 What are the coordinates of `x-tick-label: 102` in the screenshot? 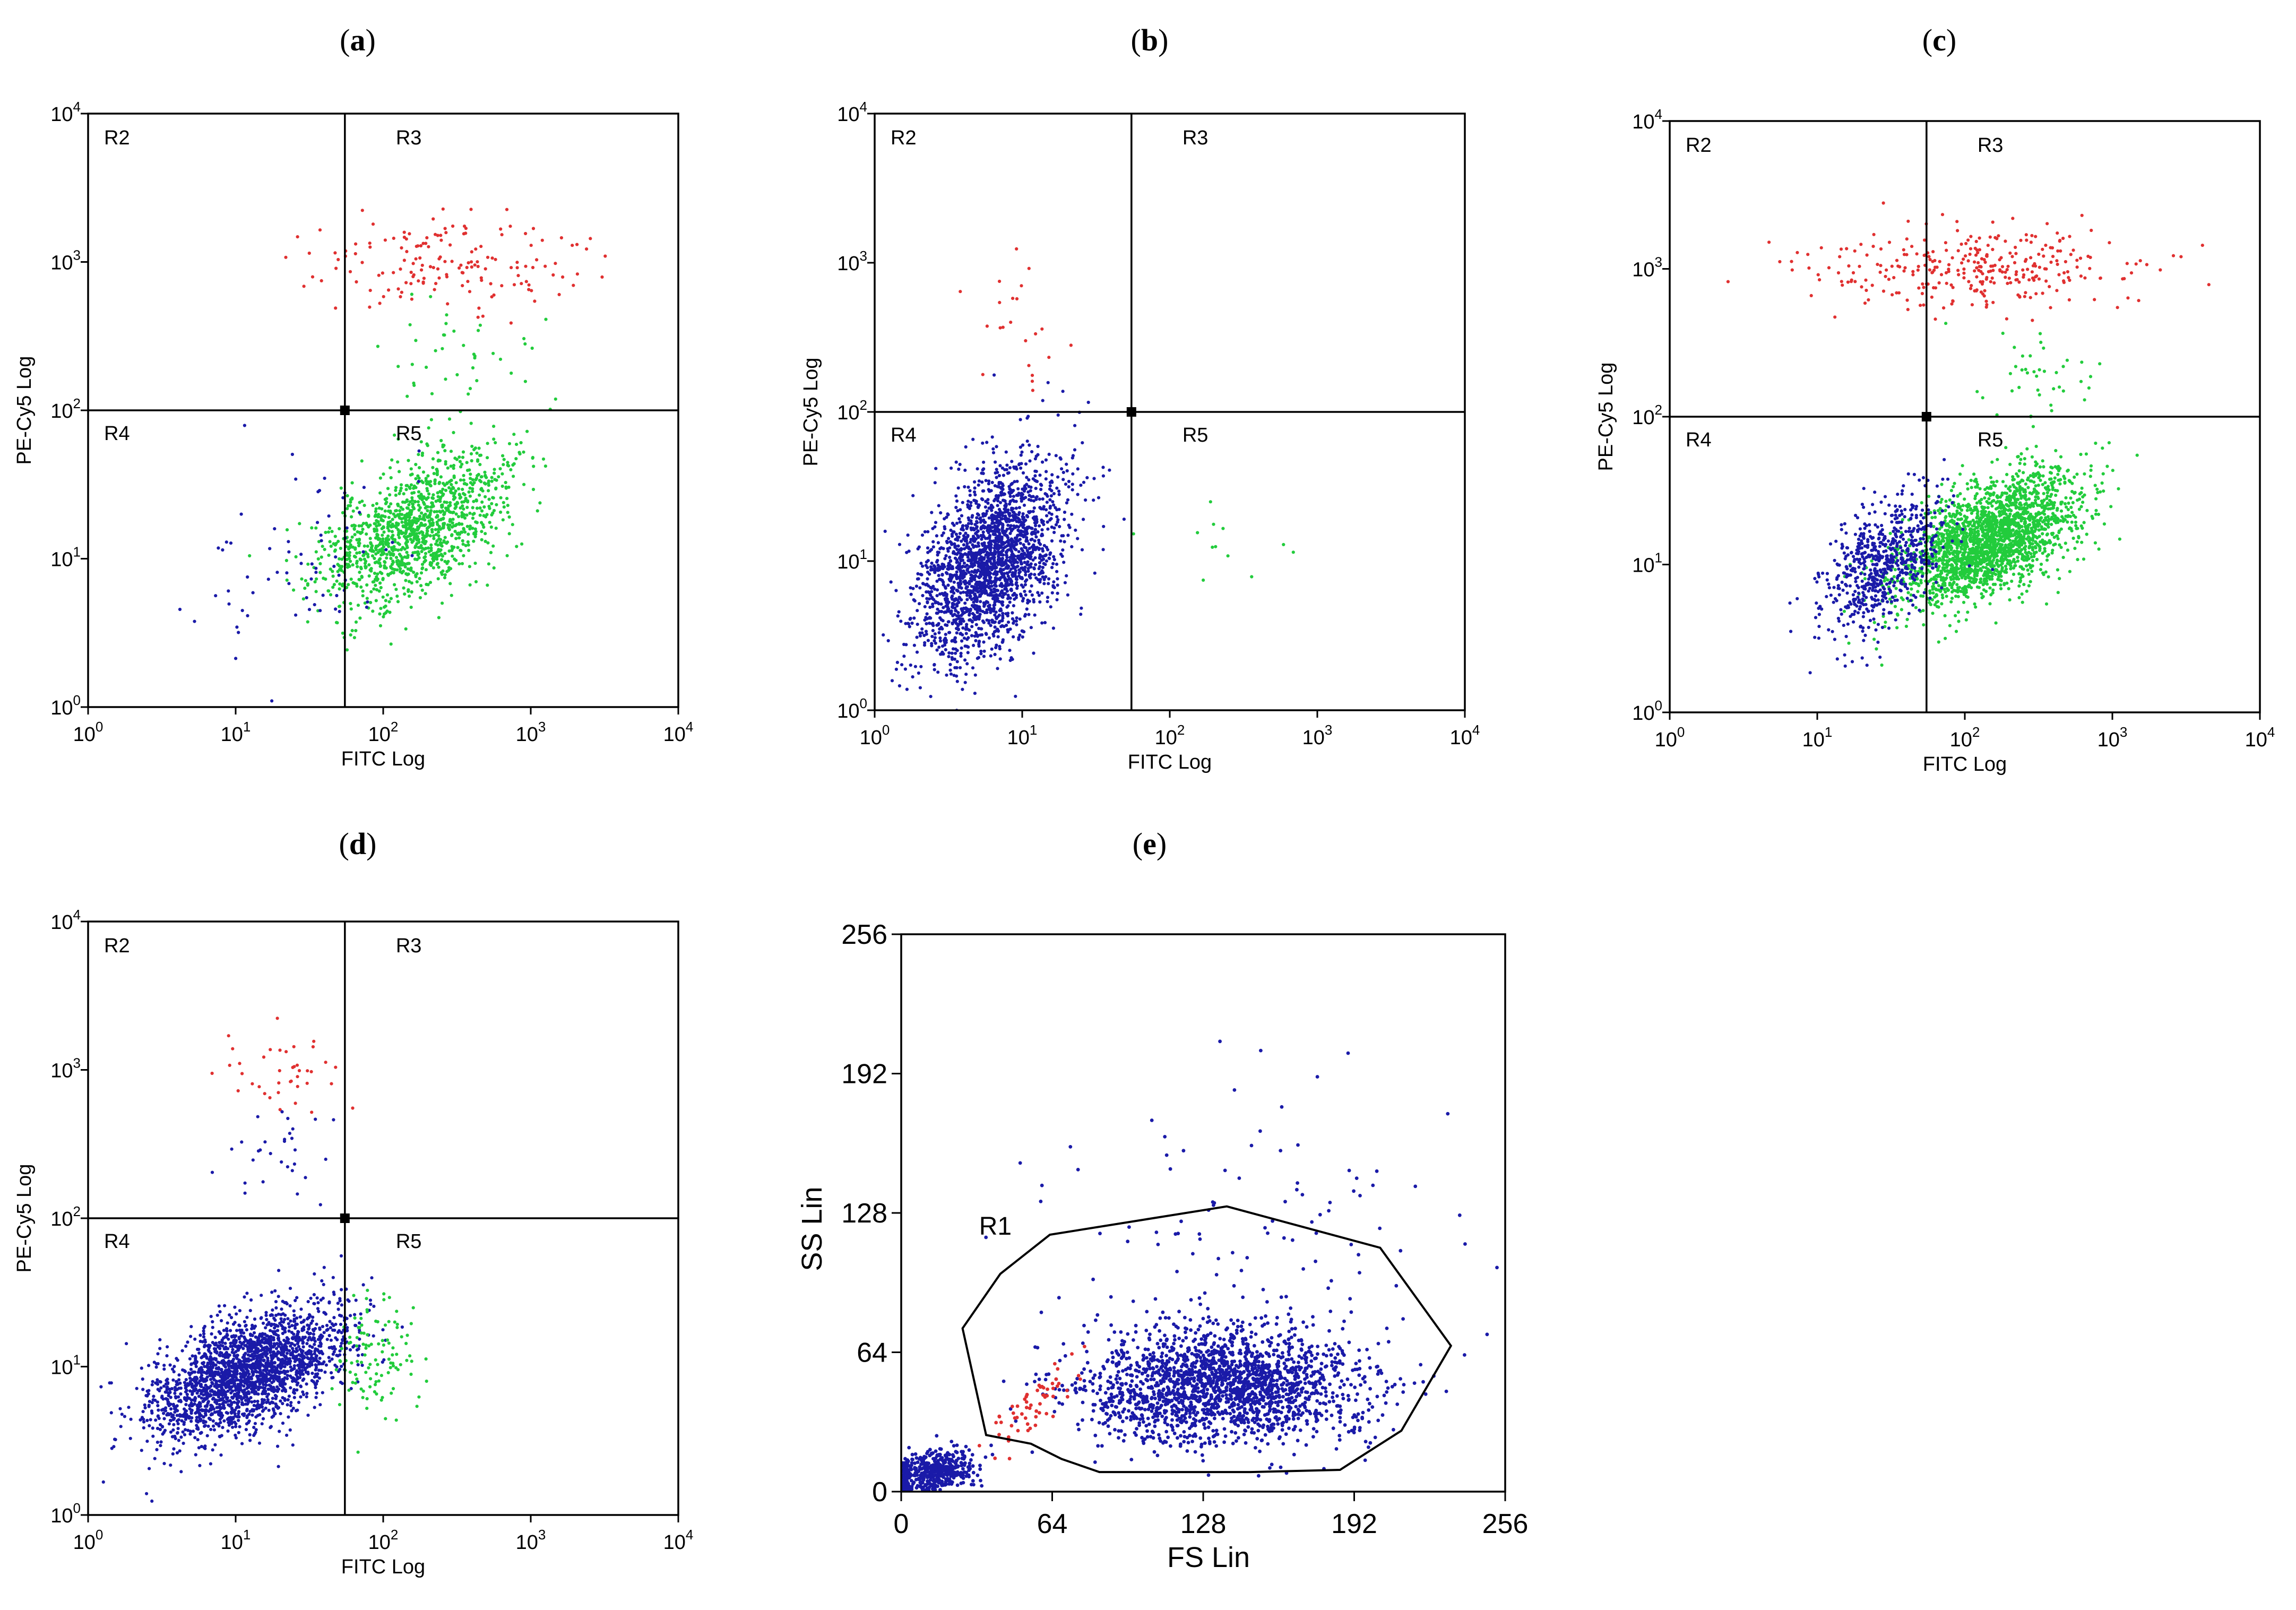 It's located at (383, 732).